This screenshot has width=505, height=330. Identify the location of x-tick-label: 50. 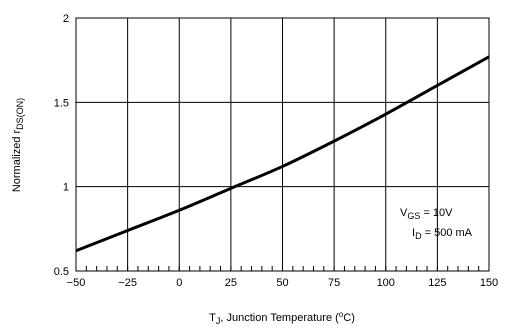
(282, 283).